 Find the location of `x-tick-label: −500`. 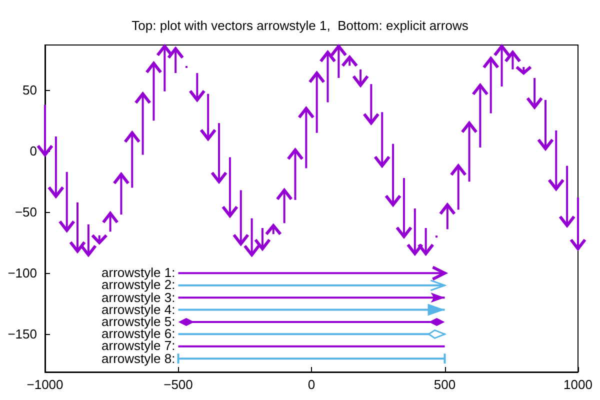

x-tick-label: −500 is located at coordinates (178, 384).